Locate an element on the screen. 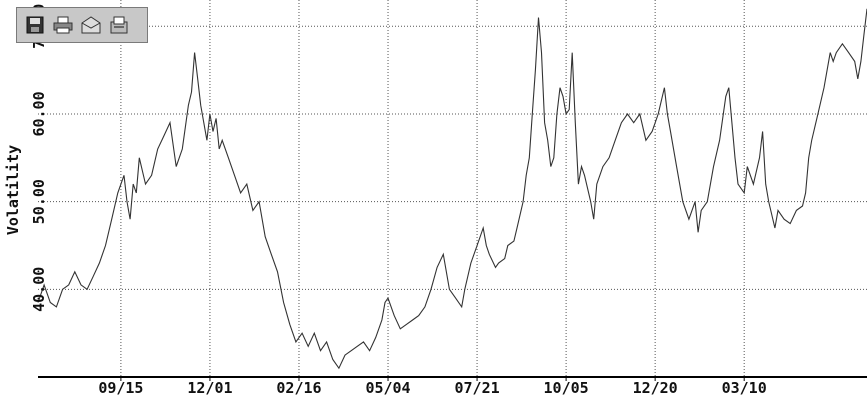 Image resolution: width=867 pixels, height=398 pixels. x-tick-label: 03/10 is located at coordinates (744, 388).